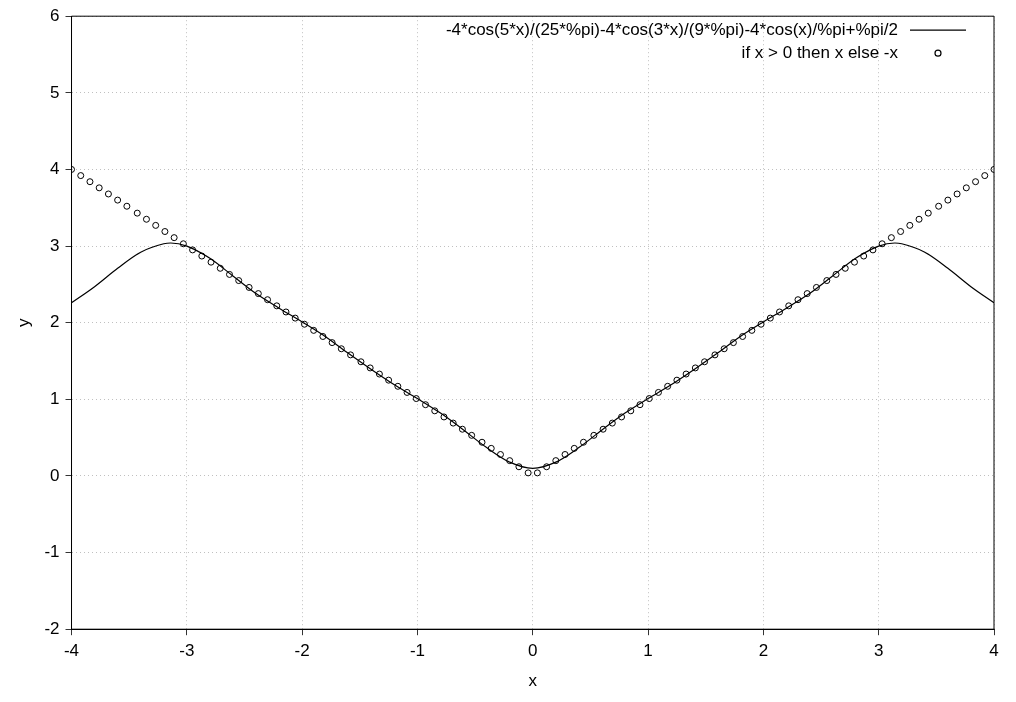 This screenshot has width=1016, height=702. What do you see at coordinates (302, 651) in the screenshot?
I see `x-tick-label: -2` at bounding box center [302, 651].